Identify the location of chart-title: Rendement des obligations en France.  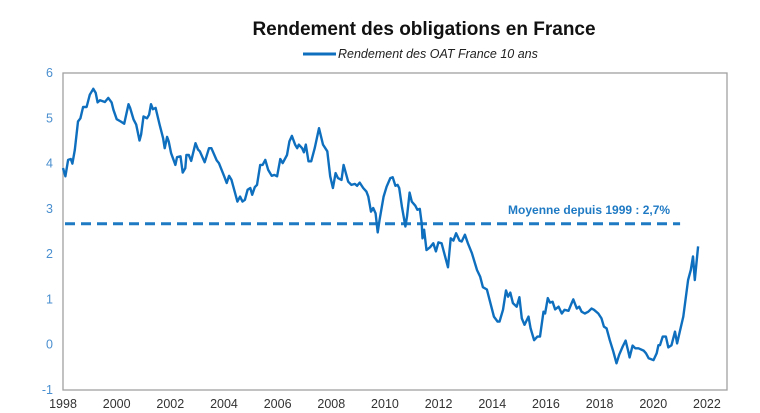
(423, 29).